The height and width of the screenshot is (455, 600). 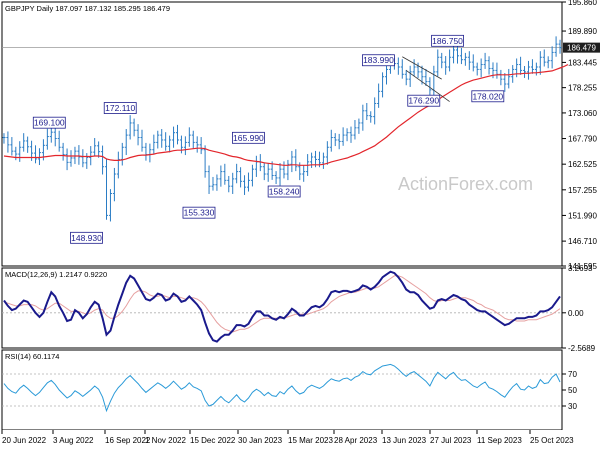 I want to click on price-y-tick-label: 178.255, so click(x=582, y=88).